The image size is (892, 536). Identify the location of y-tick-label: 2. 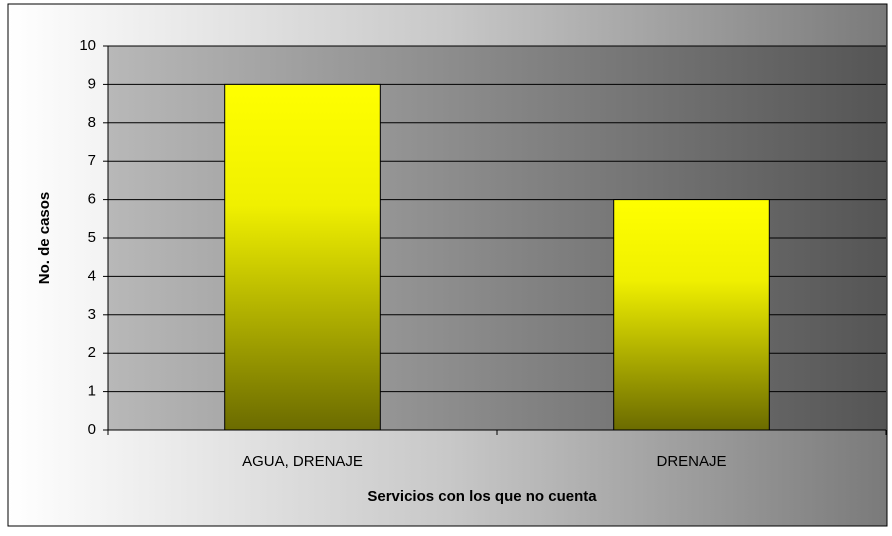
(92, 352).